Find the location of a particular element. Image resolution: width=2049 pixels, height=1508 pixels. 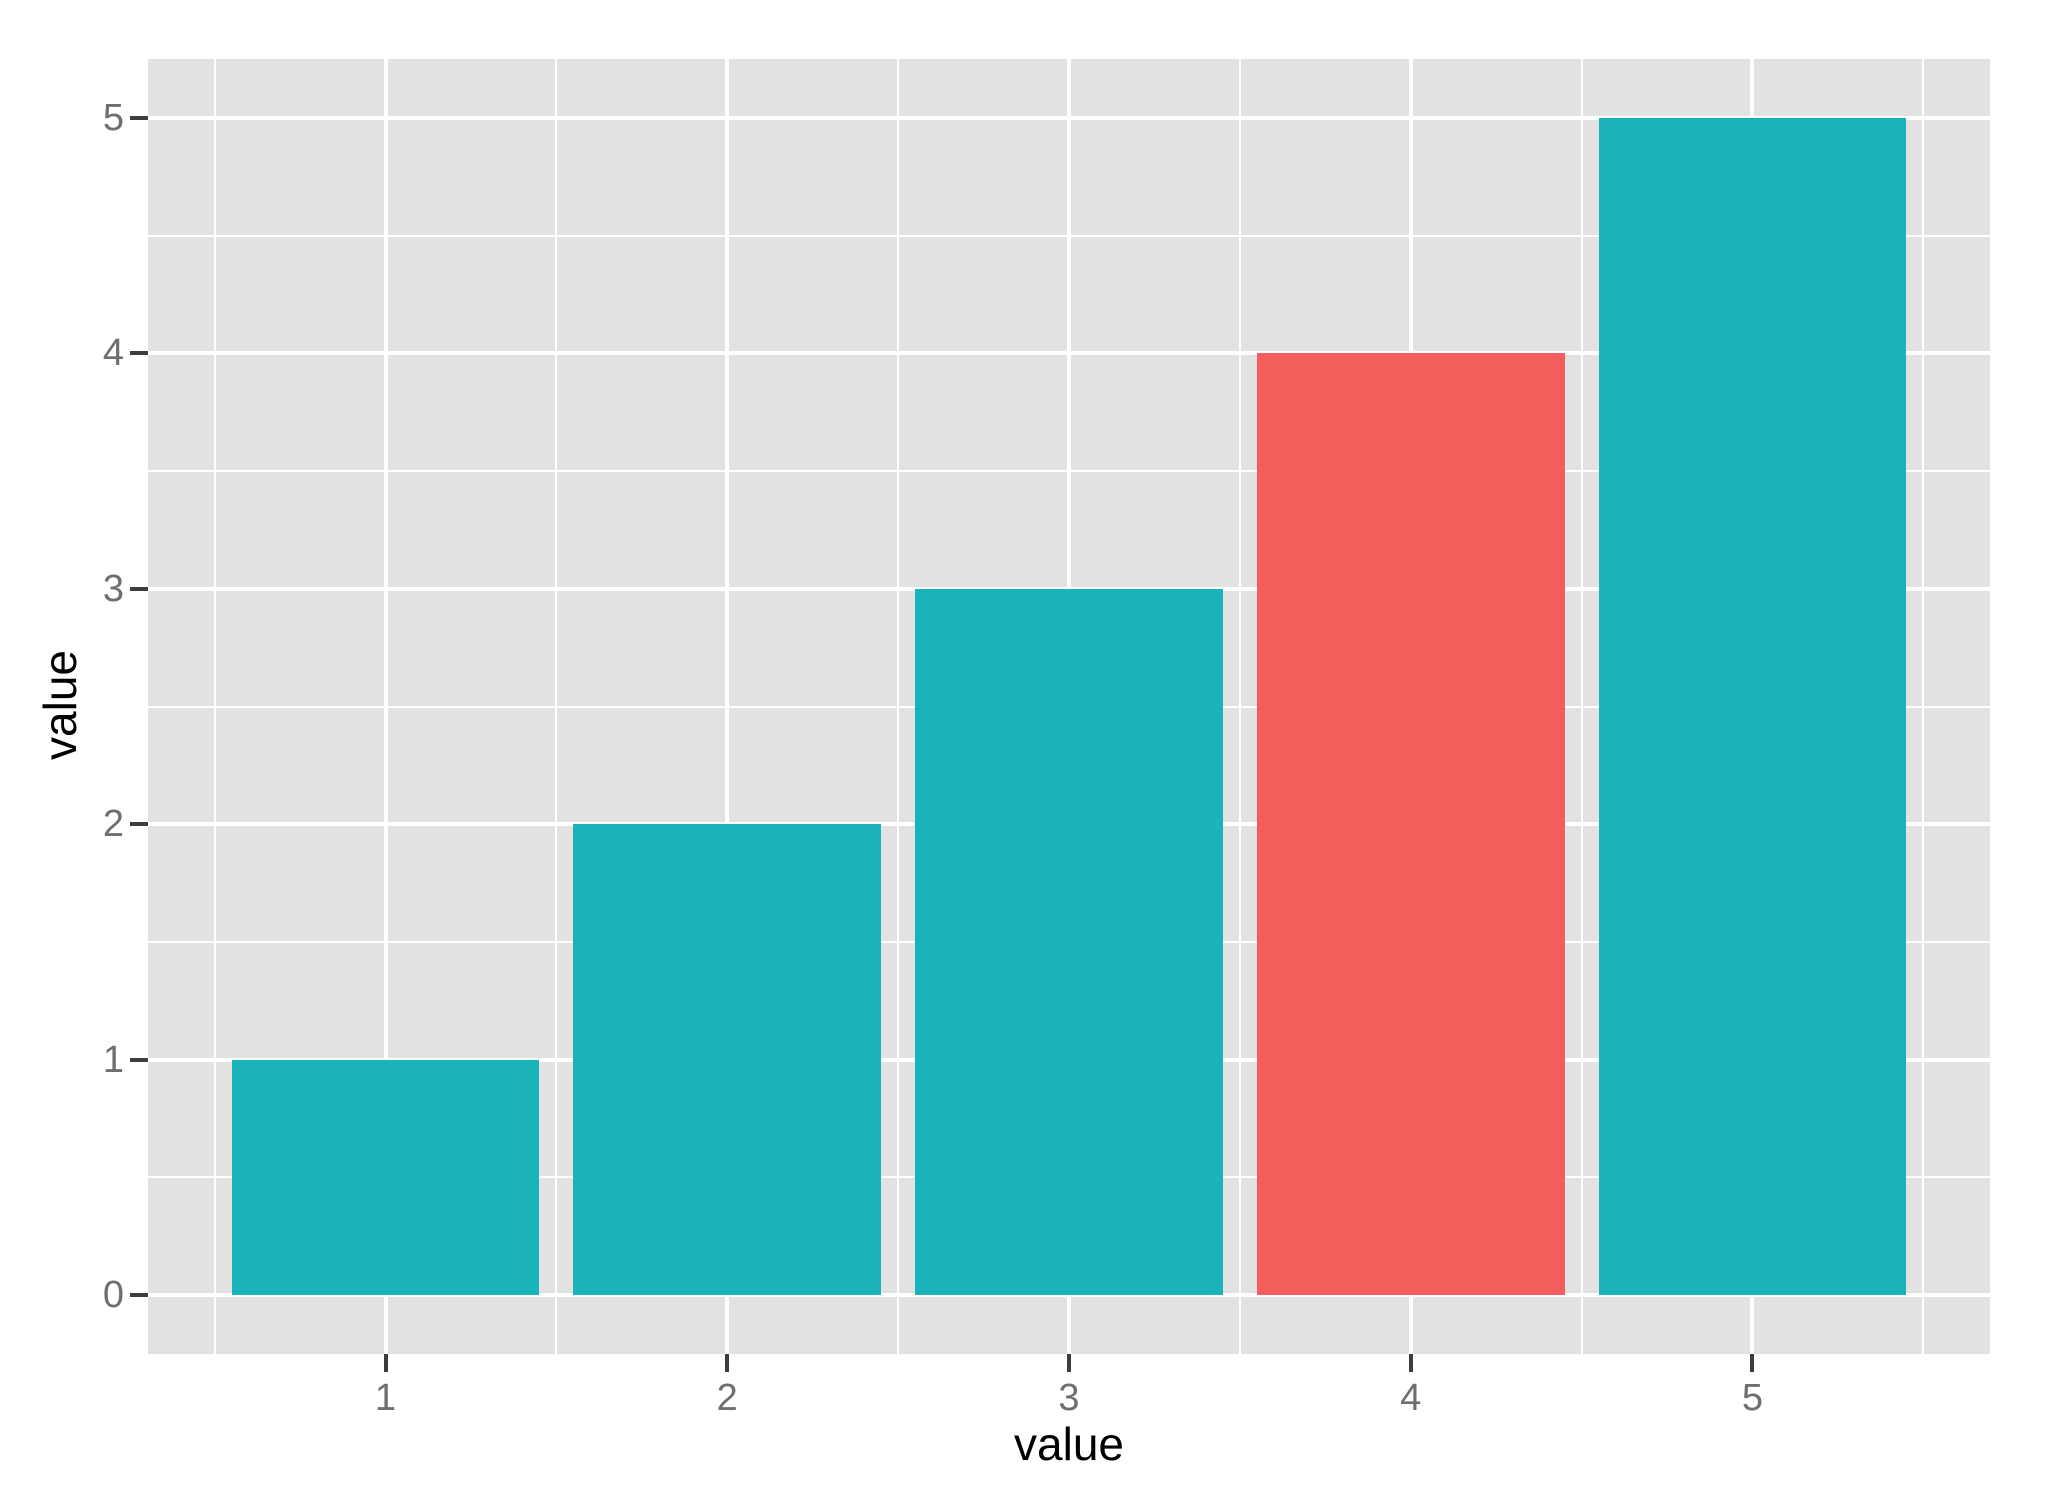

y-tick-label: 5 is located at coordinates (113, 117).